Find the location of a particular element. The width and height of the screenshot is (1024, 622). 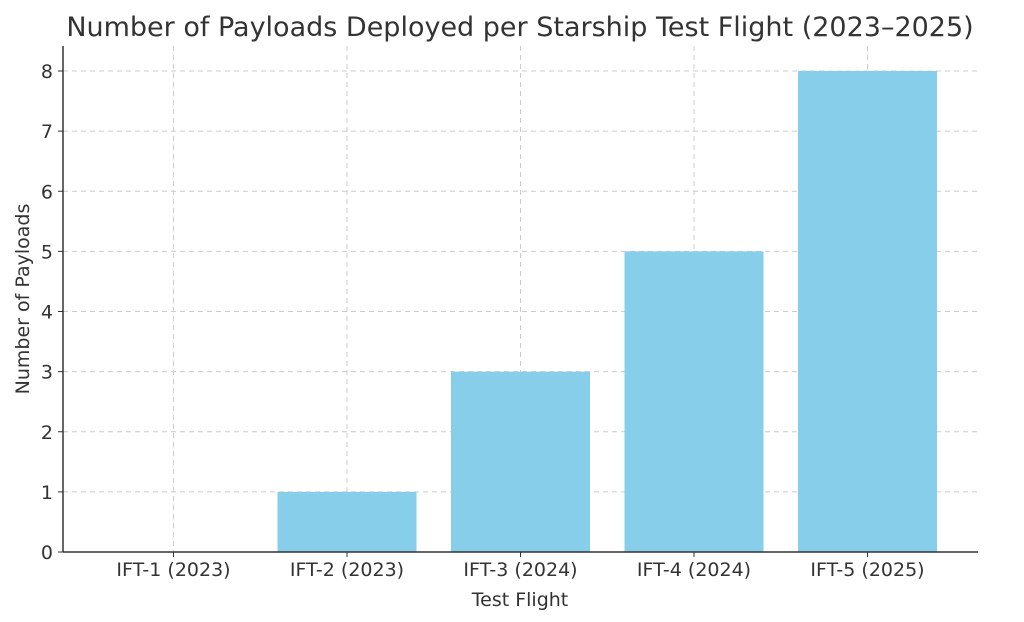

x-tick-label: IFT-2 (2023) is located at coordinates (347, 570).